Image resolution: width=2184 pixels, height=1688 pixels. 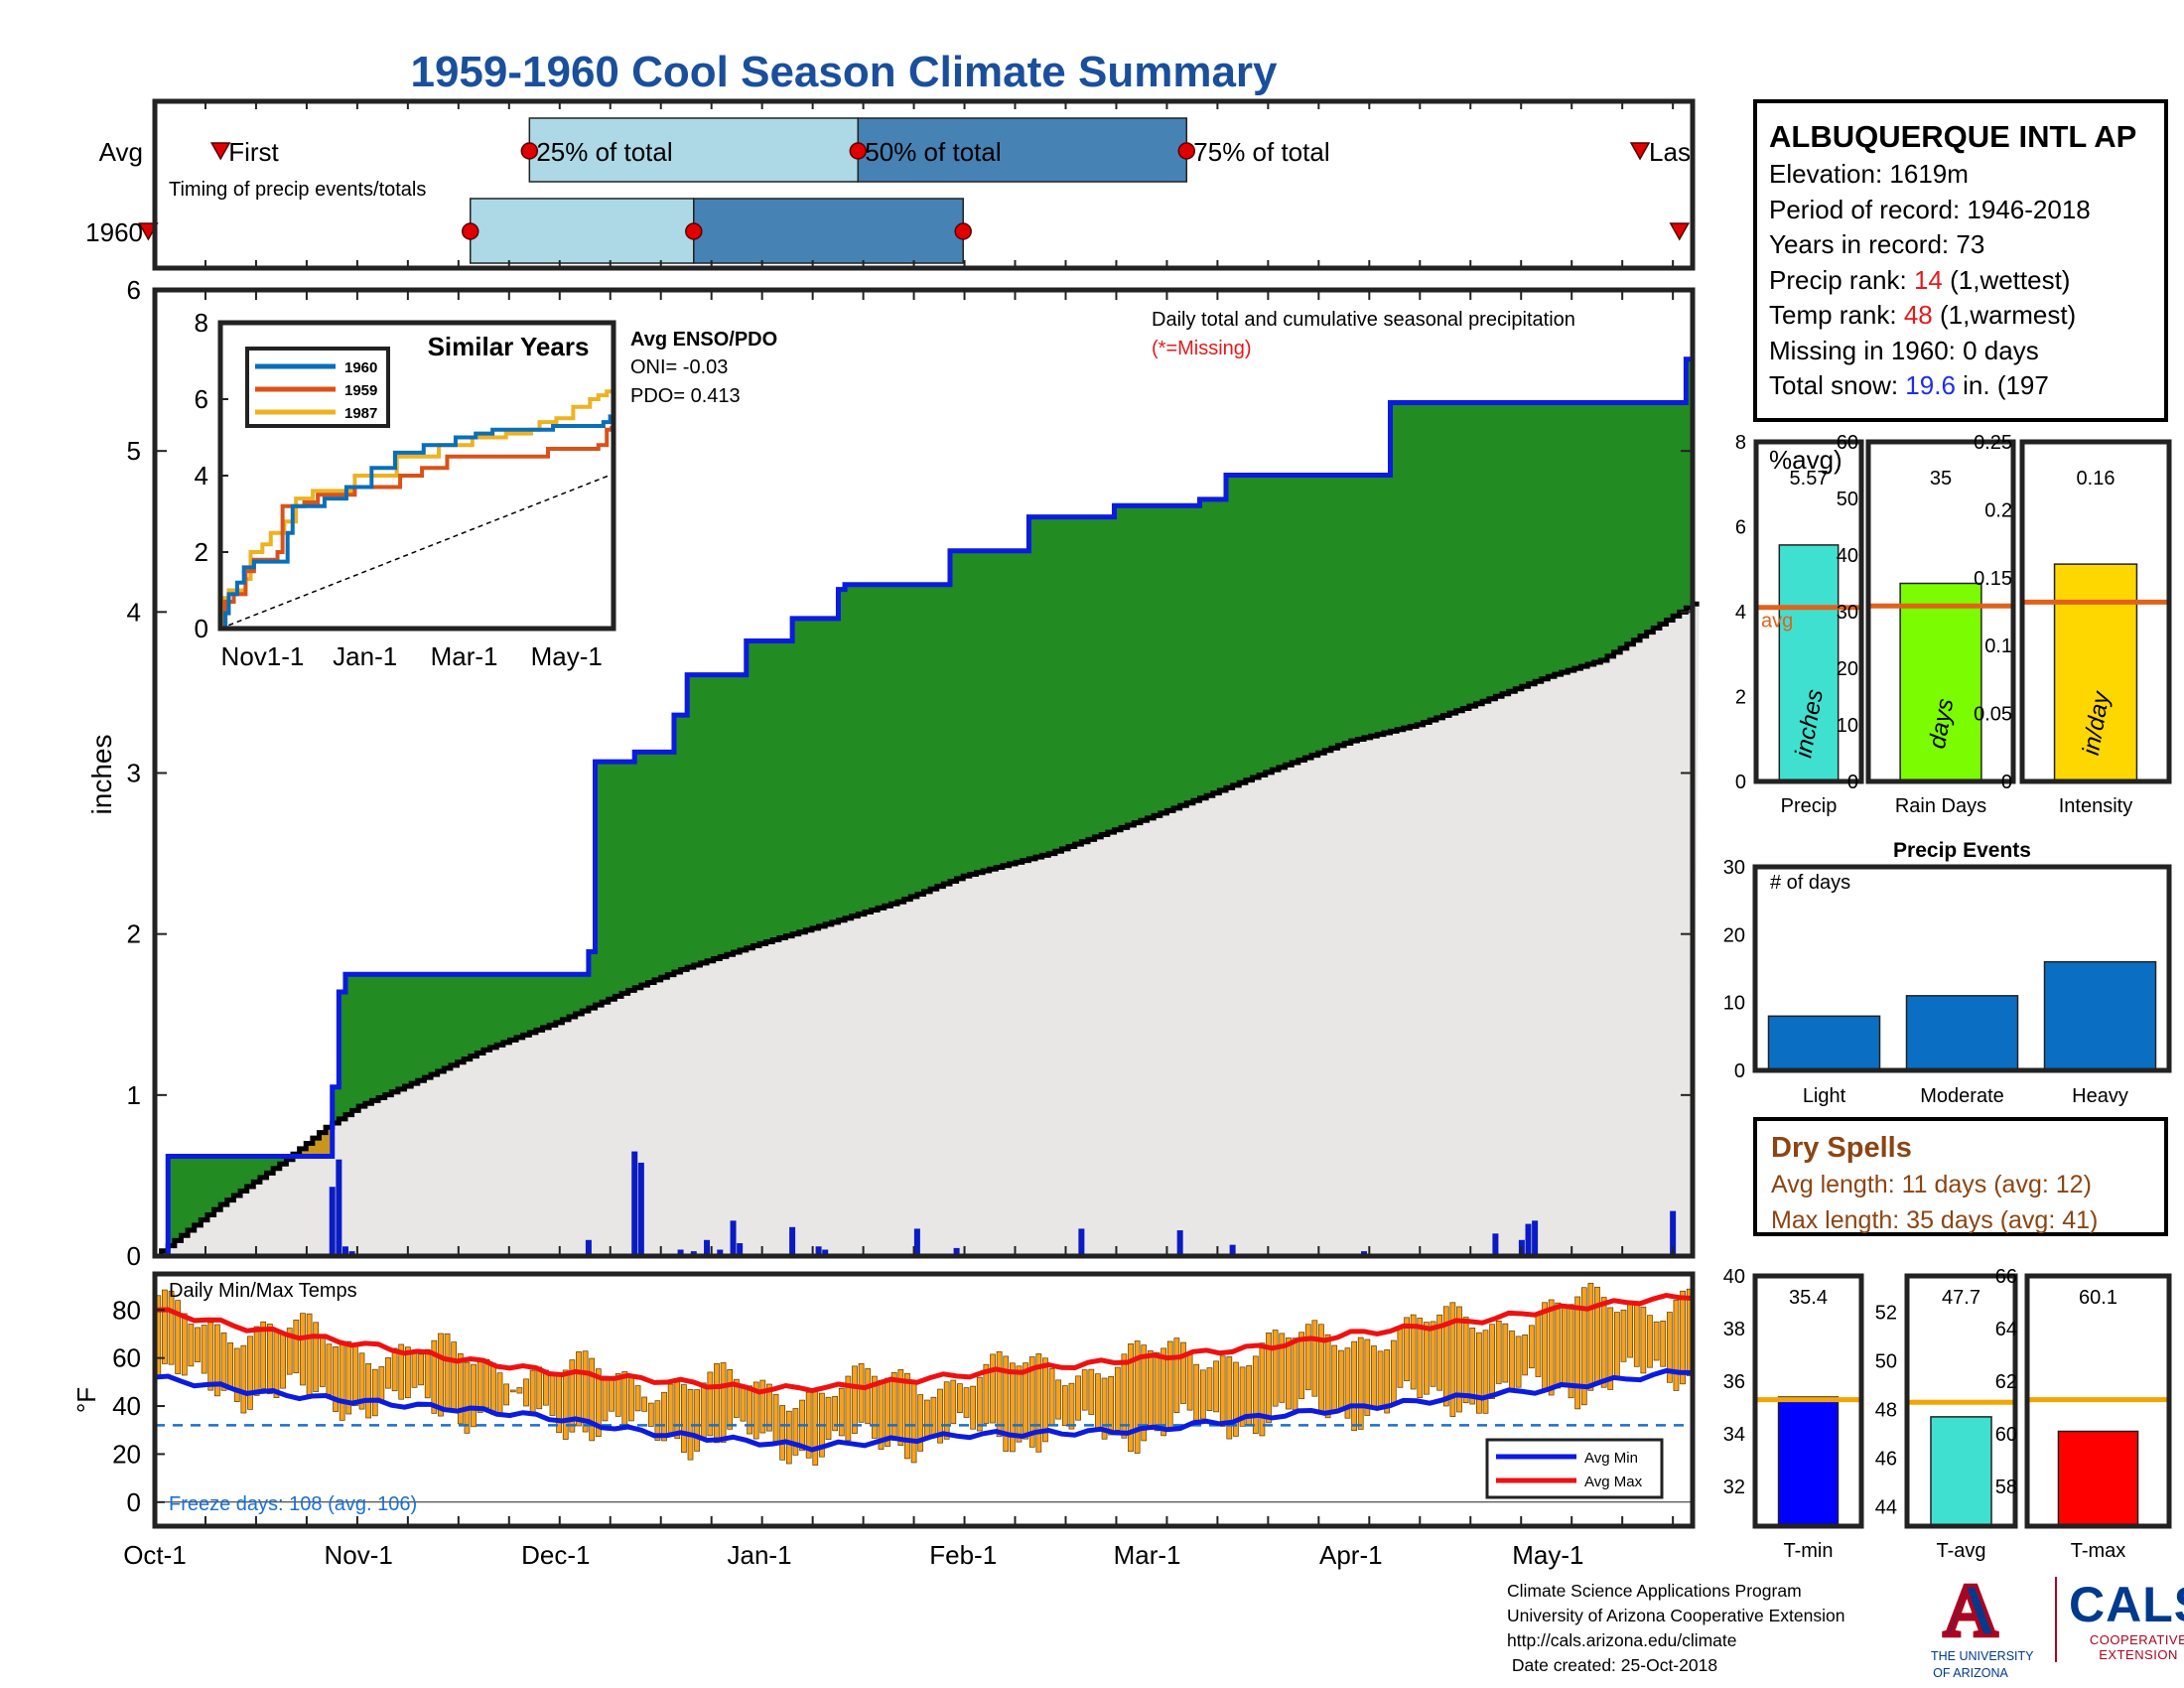 What do you see at coordinates (555, 1555) in the screenshot?
I see `x-tick-label: Dec-1` at bounding box center [555, 1555].